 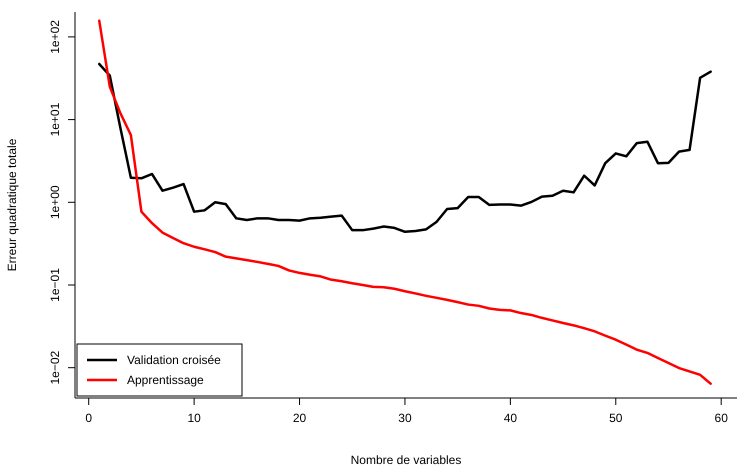 I want to click on legend-label: Apprentissage, so click(x=165, y=380).